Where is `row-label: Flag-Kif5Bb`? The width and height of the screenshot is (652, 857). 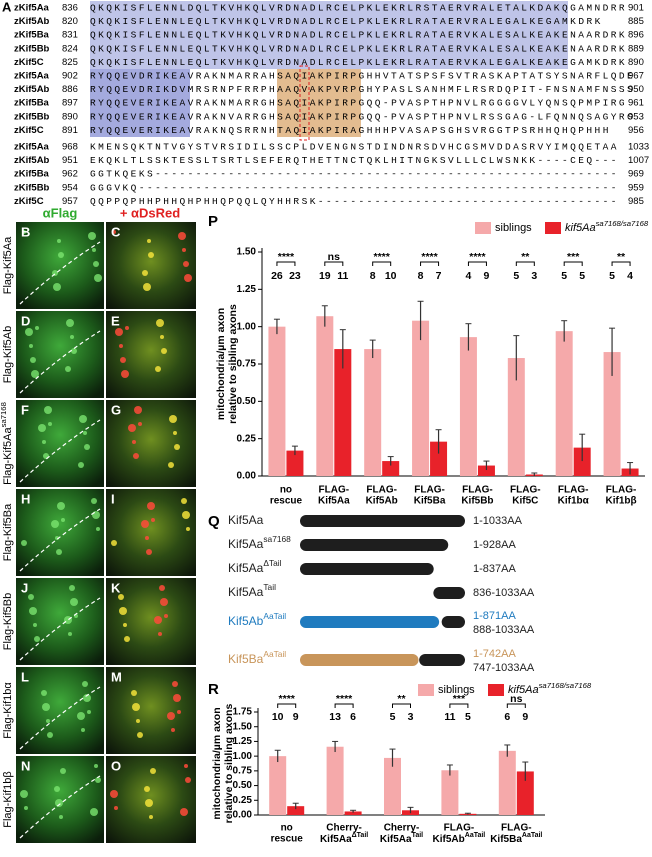
row-label: Flag-Kif5Bb is located at coordinates (8, 621).